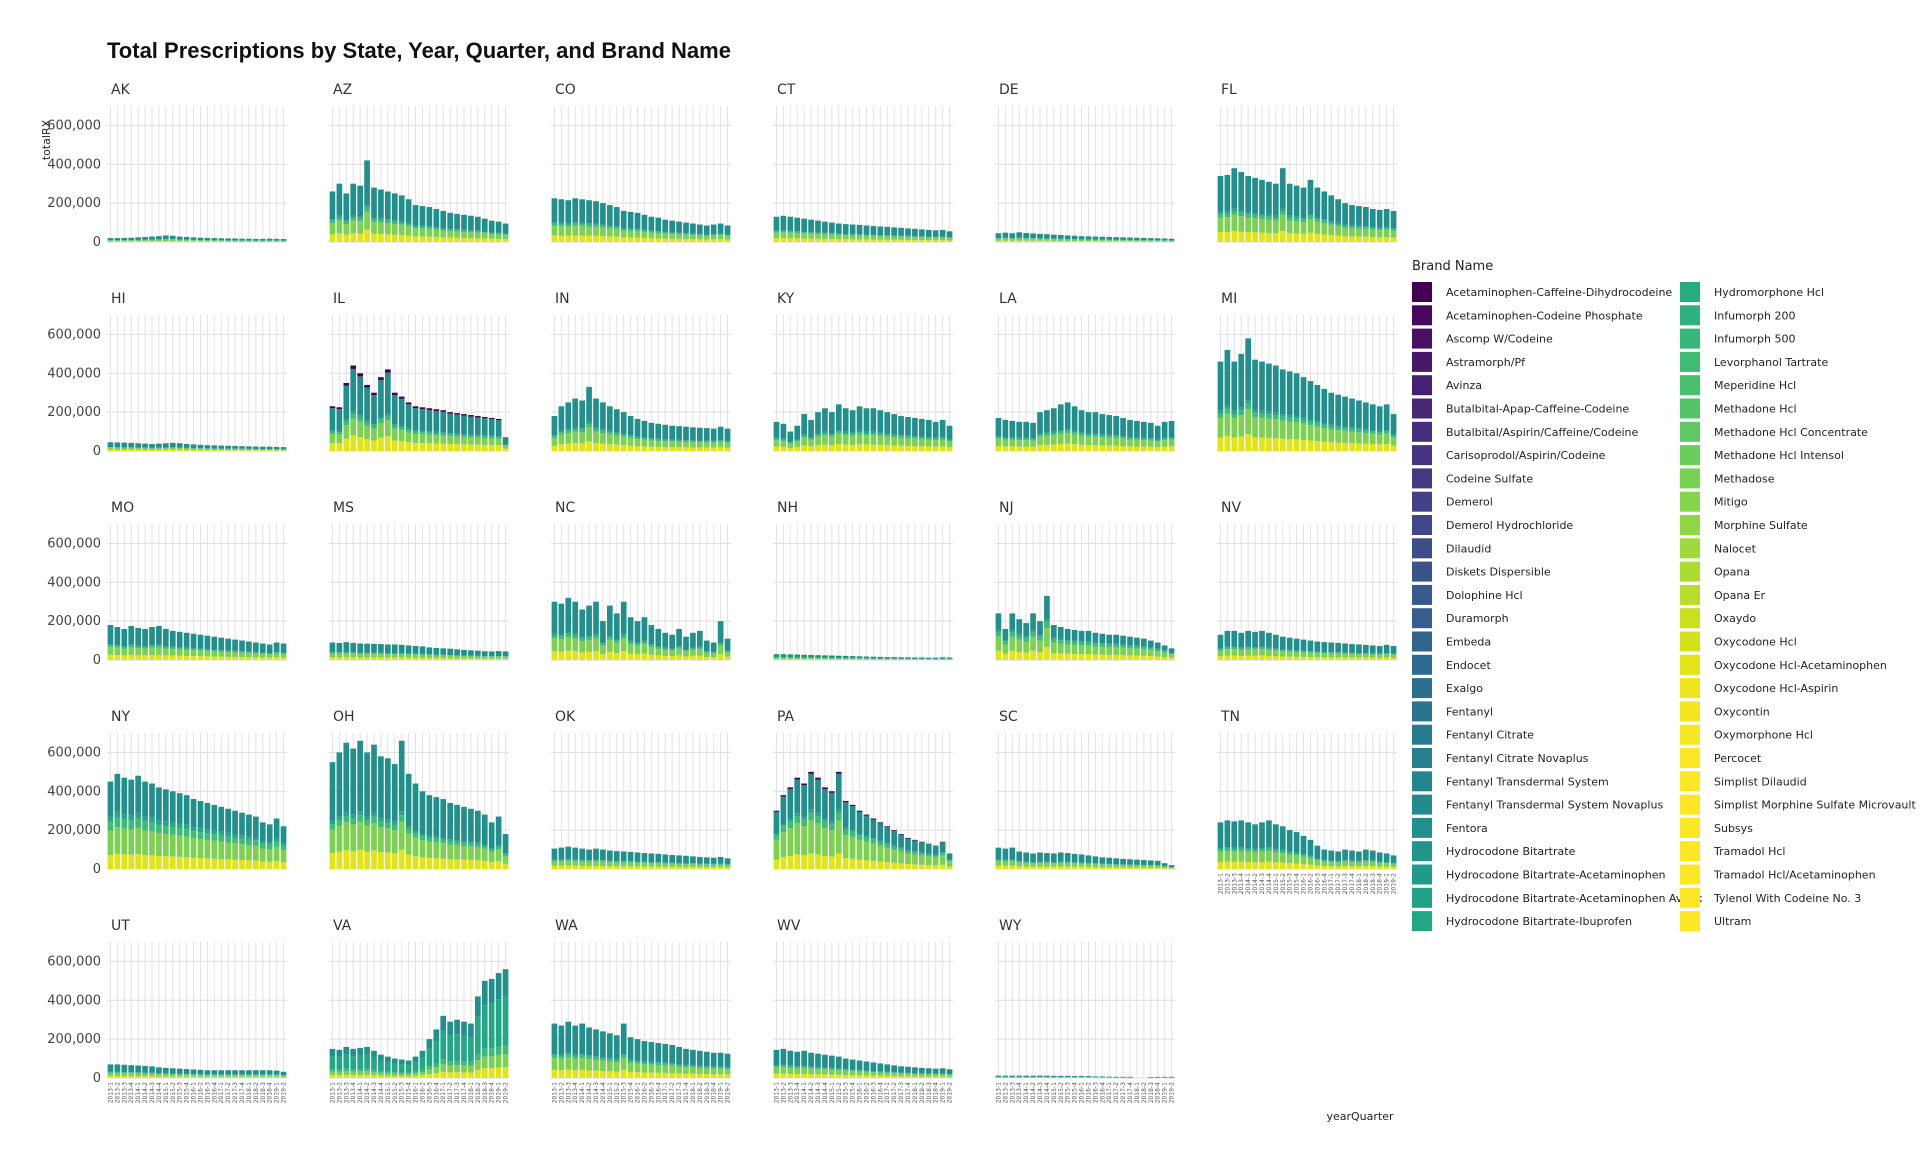  What do you see at coordinates (124, 1092) in the screenshot?
I see `x-tick-label: 2013-3` at bounding box center [124, 1092].